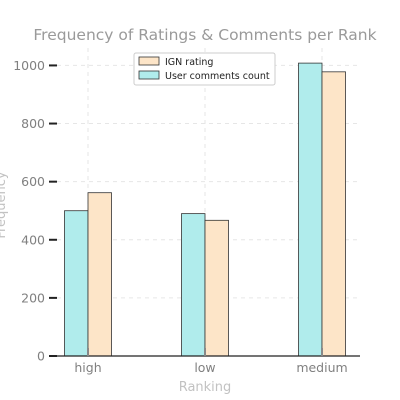  Describe the element at coordinates (310, 209) in the screenshot. I see `bar-user-comments-count-medium` at that location.